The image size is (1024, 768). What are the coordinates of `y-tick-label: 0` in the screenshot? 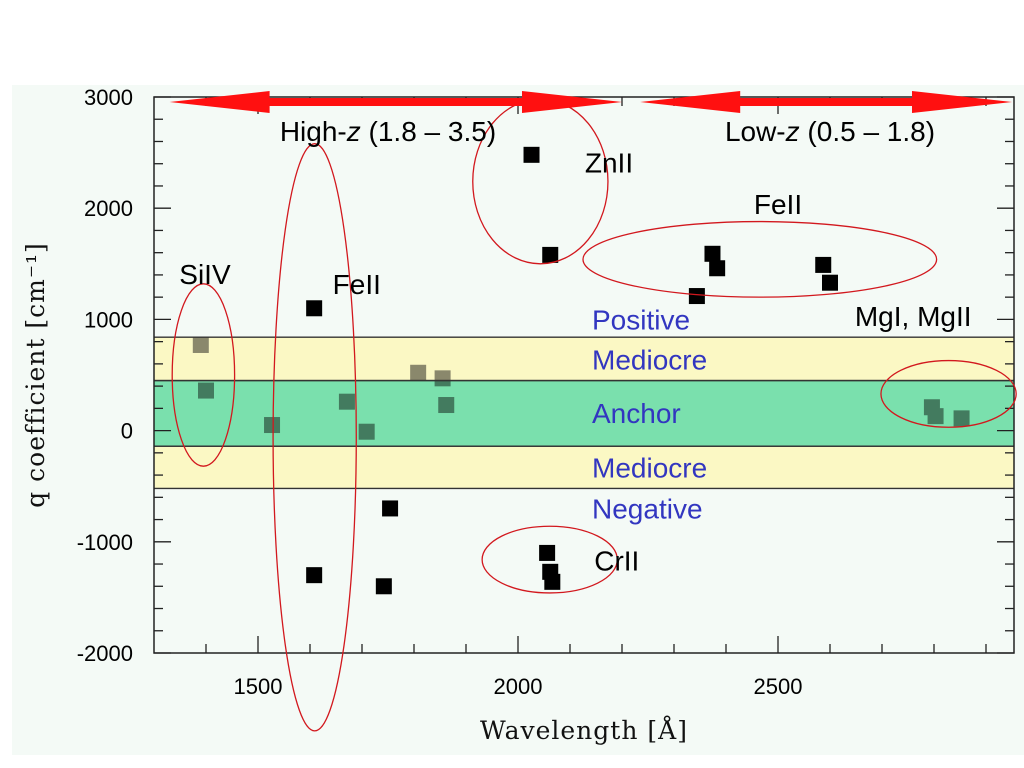 It's located at (127, 431).